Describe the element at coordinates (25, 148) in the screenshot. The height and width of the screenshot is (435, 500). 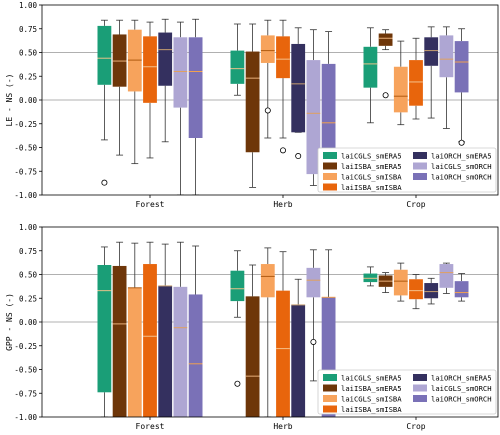
I see `y-tick-label: -0.50` at that location.